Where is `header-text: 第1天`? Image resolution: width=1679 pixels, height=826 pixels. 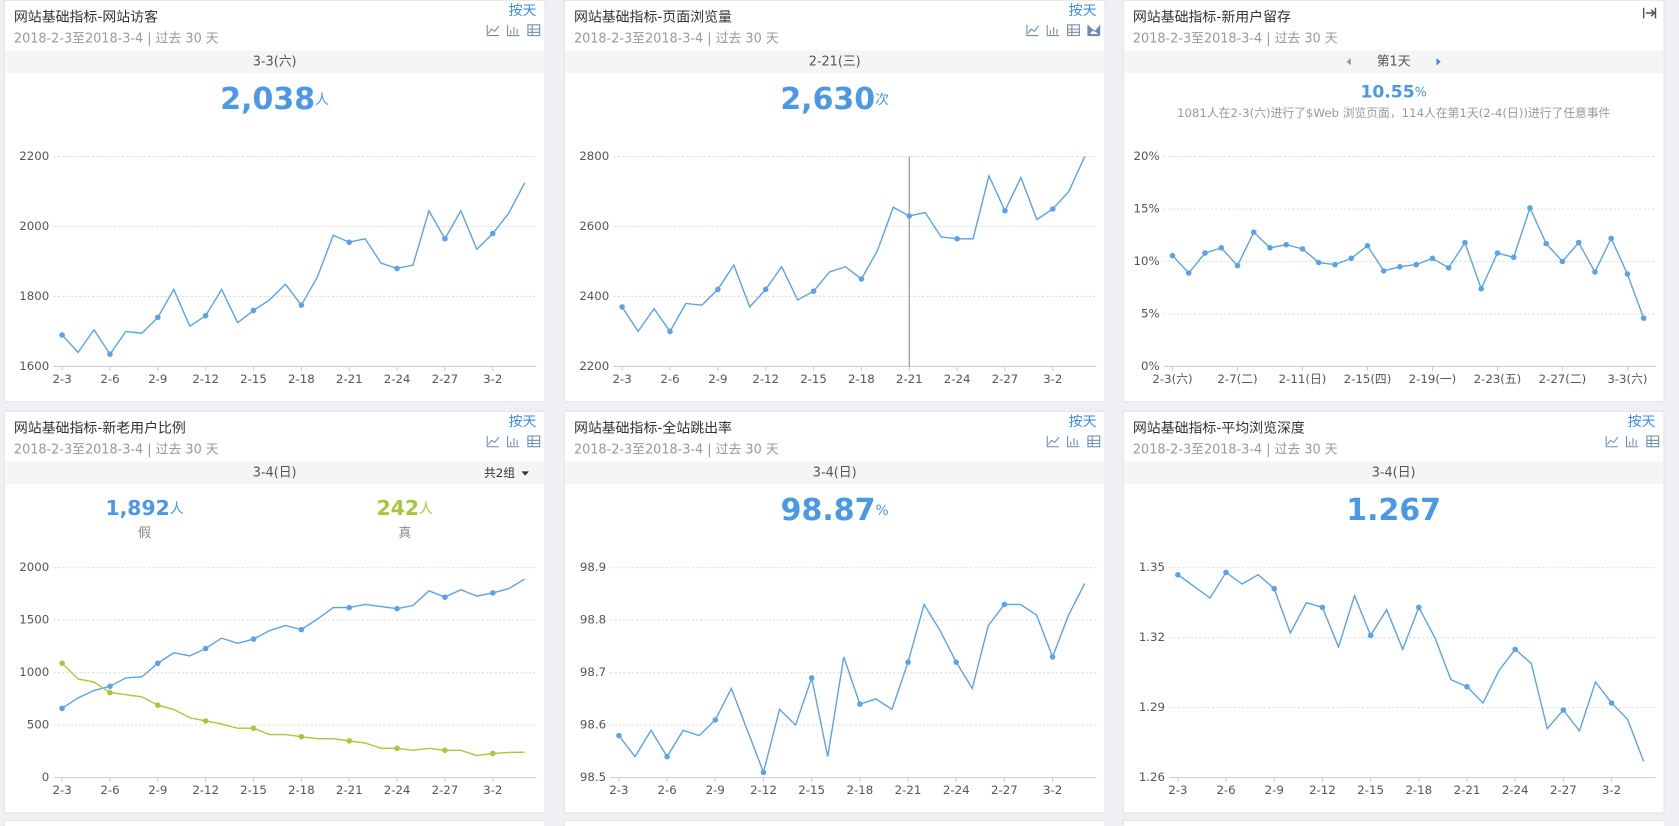
header-text: 第1天 is located at coordinates (1394, 61).